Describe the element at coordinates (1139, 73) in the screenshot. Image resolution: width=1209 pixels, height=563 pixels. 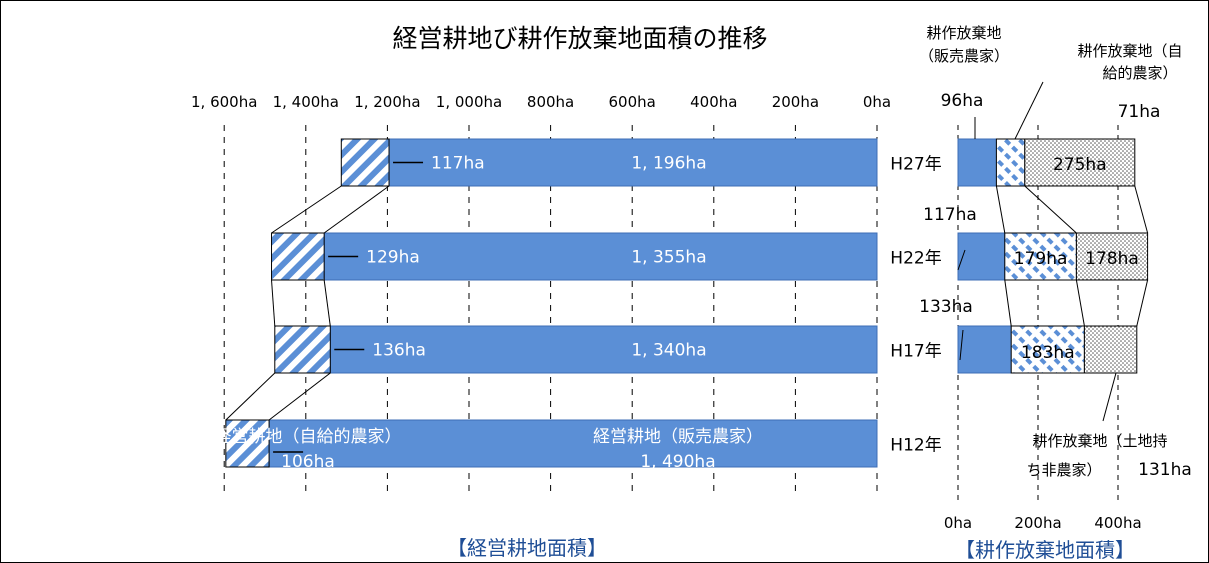
I see `callout-self-line2: 給的農家）` at that location.